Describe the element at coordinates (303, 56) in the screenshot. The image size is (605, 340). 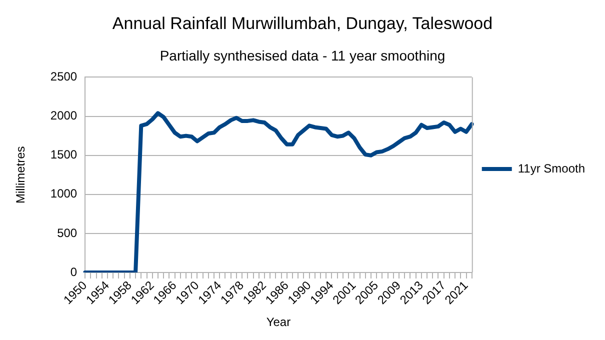
I see `chart-subtitle: Partially synthesised data - 11 year smoothing` at that location.